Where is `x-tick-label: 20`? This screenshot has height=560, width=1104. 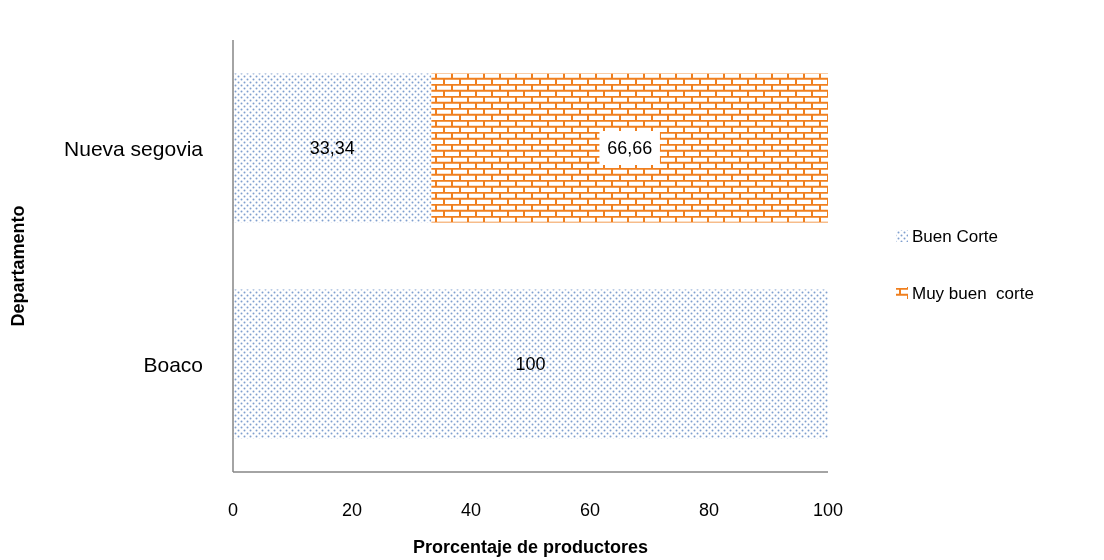 x-tick-label: 20 is located at coordinates (352, 510).